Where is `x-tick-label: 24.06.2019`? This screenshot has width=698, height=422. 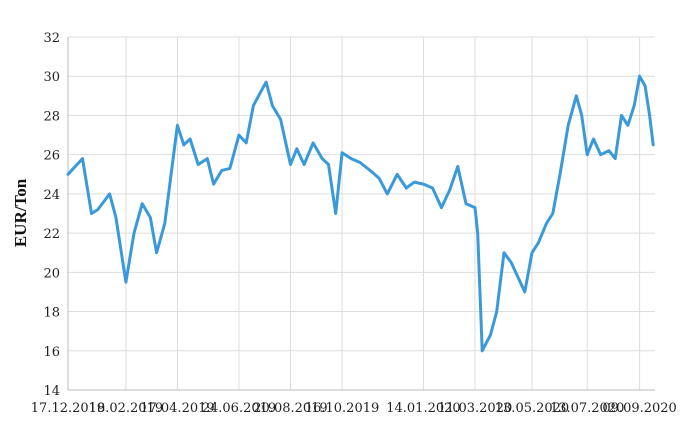 x-tick-label: 24.06.2019 is located at coordinates (239, 408).